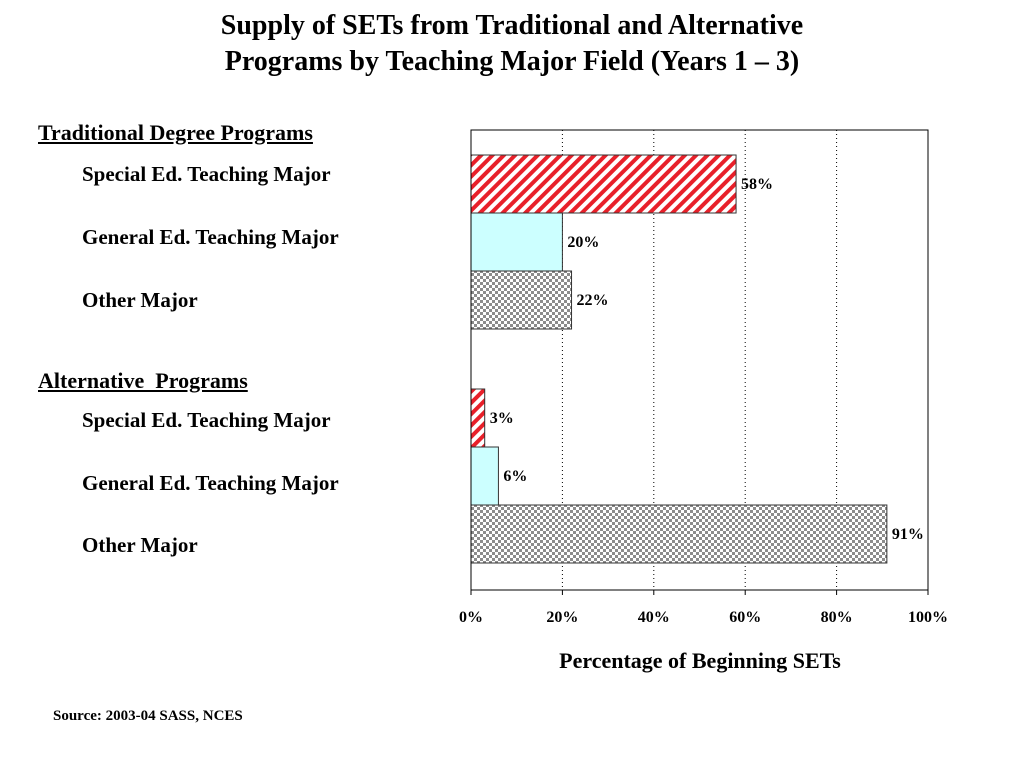 The height and width of the screenshot is (768, 1024). What do you see at coordinates (210, 483) in the screenshot?
I see `row-label-alternative-general-ed: General Ed. Teaching Major` at bounding box center [210, 483].